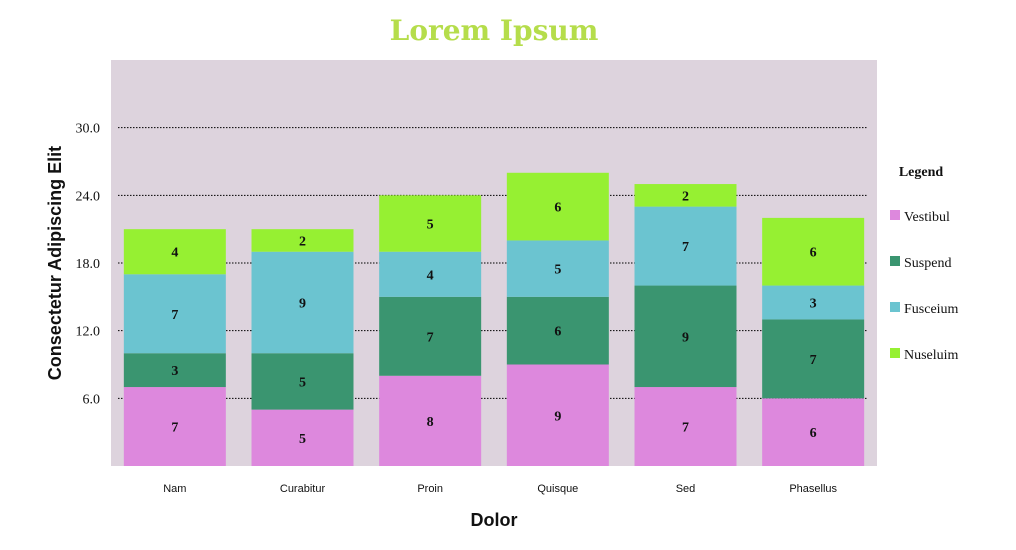 This screenshot has width=1016, height=550. What do you see at coordinates (303, 489) in the screenshot?
I see `x-tick-label: Curabitur` at bounding box center [303, 489].